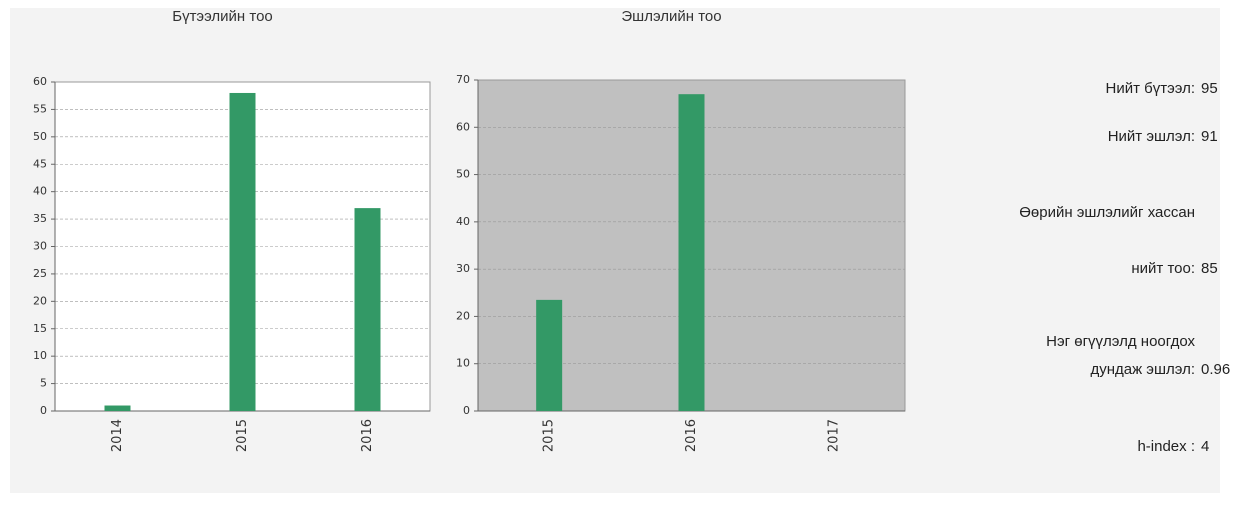  Describe the element at coordinates (1107, 212) in the screenshot. I see `stat-label: Өөрийн эшлэлийг хассан` at that location.